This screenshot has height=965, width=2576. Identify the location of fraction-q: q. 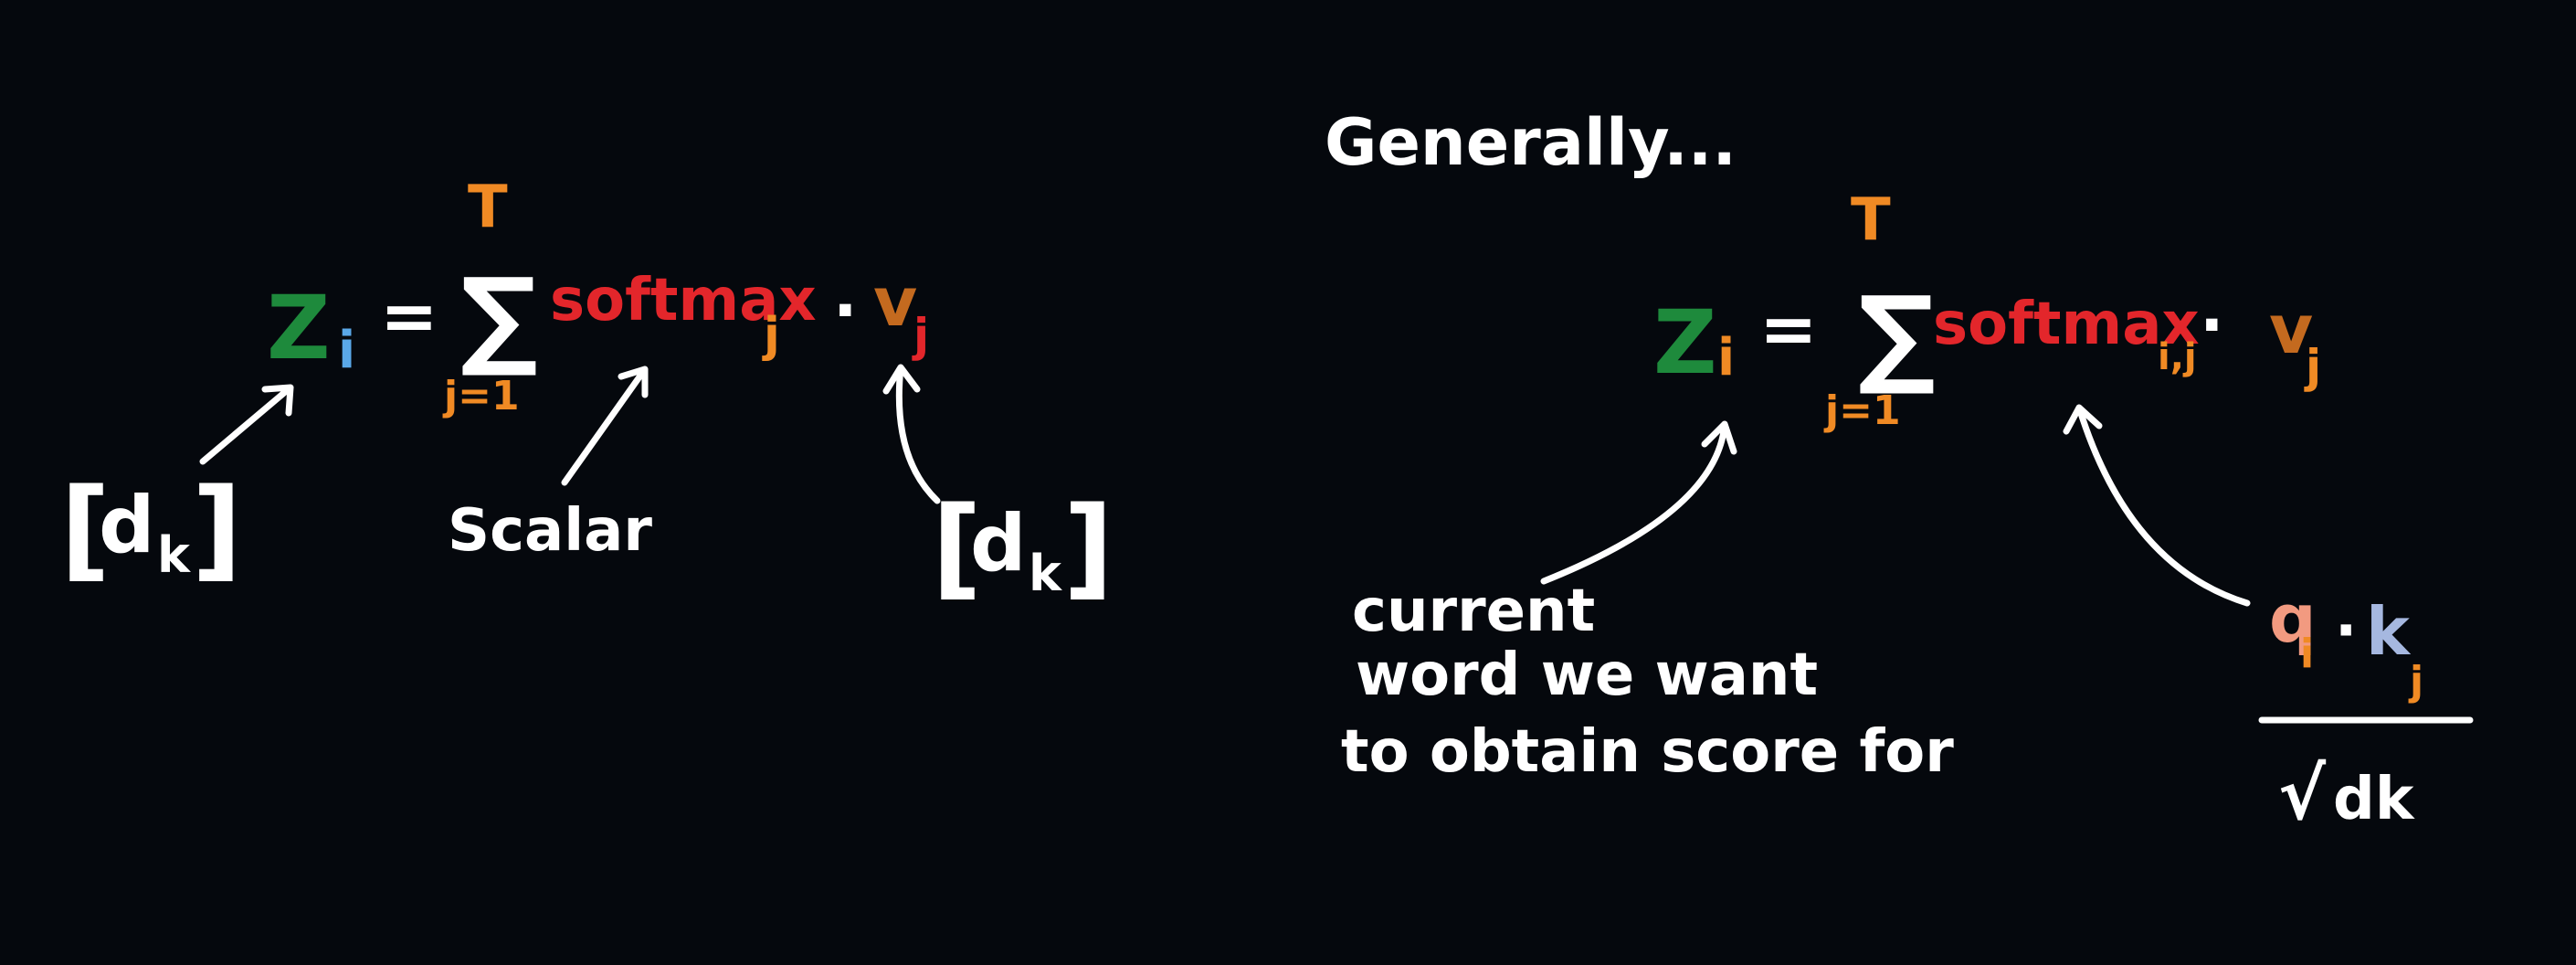
(2293, 618).